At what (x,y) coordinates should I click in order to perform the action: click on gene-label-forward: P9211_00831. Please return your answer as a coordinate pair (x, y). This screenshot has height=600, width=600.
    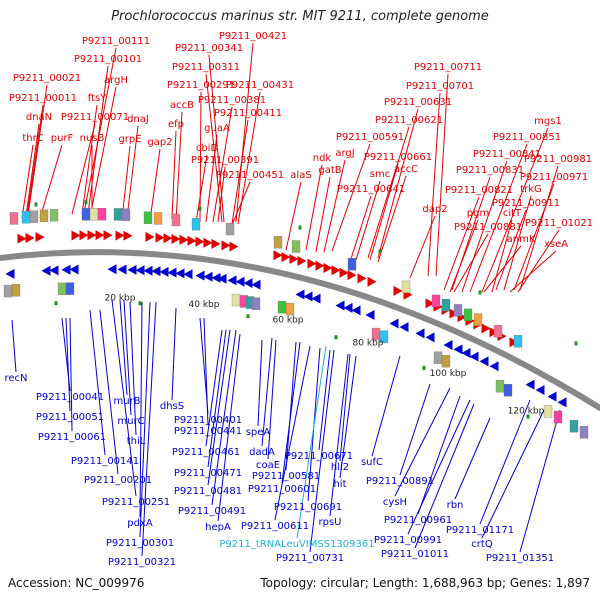
    Looking at the image, I should click on (490, 170).